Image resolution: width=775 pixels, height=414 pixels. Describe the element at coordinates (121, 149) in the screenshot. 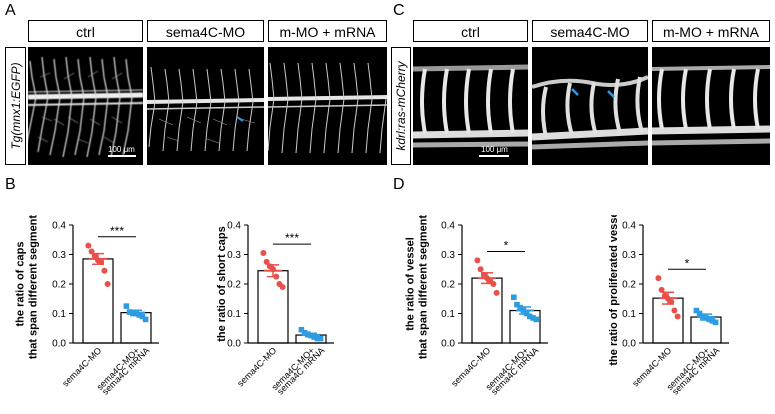

I see `scale-text-a: 100 μm` at that location.